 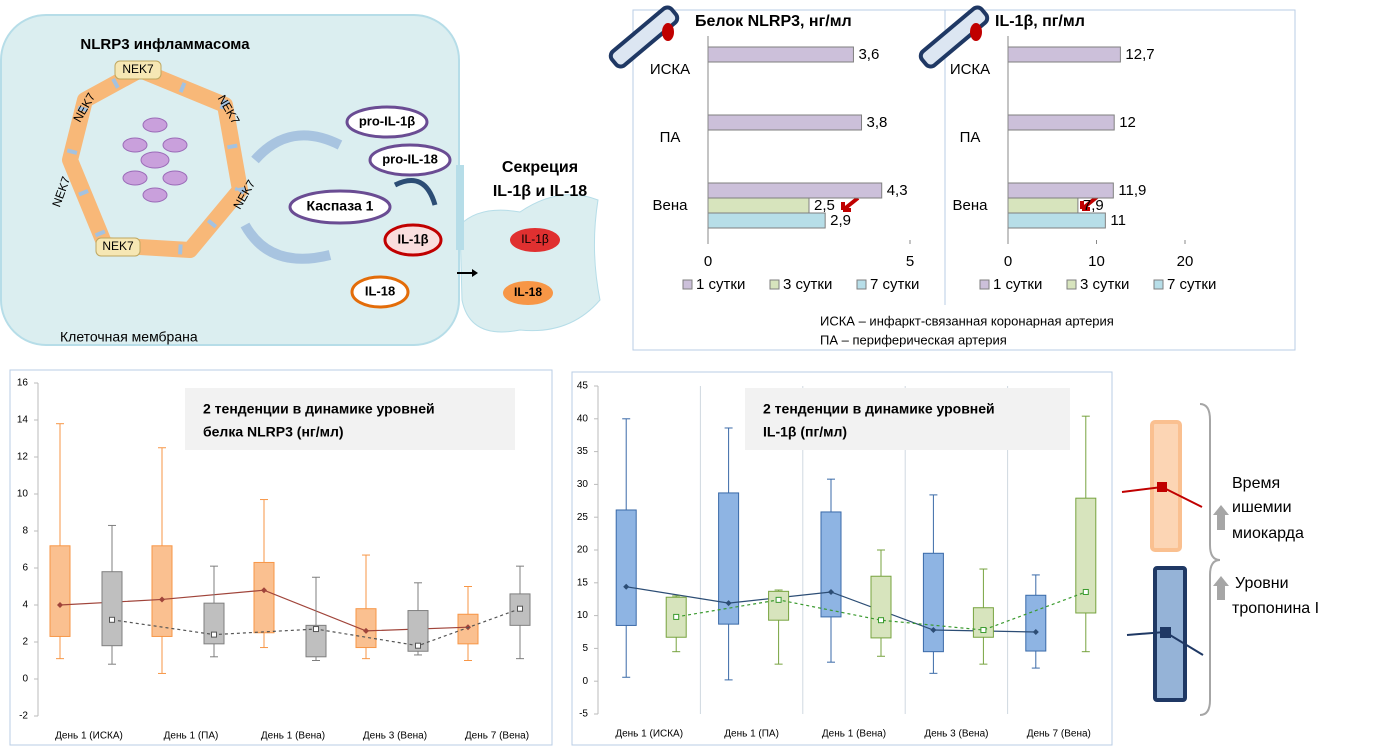 I want to click on y-tick-label: 6, so click(x=25, y=568).